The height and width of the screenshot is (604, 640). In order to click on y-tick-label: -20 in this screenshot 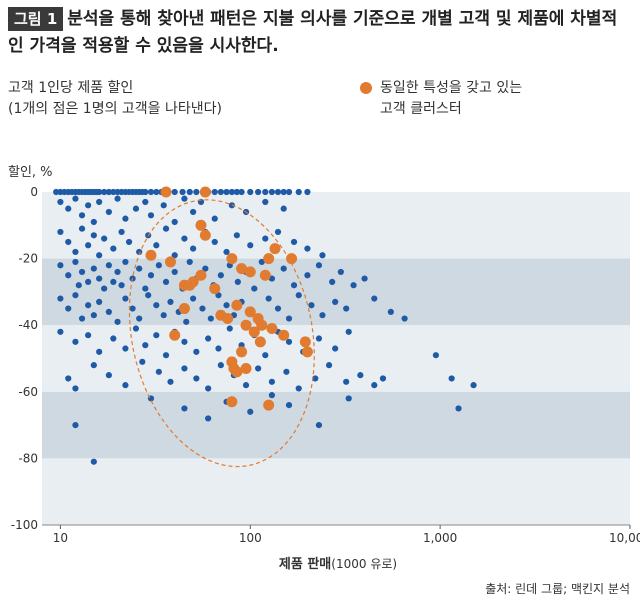, I will do `click(28, 259)`.